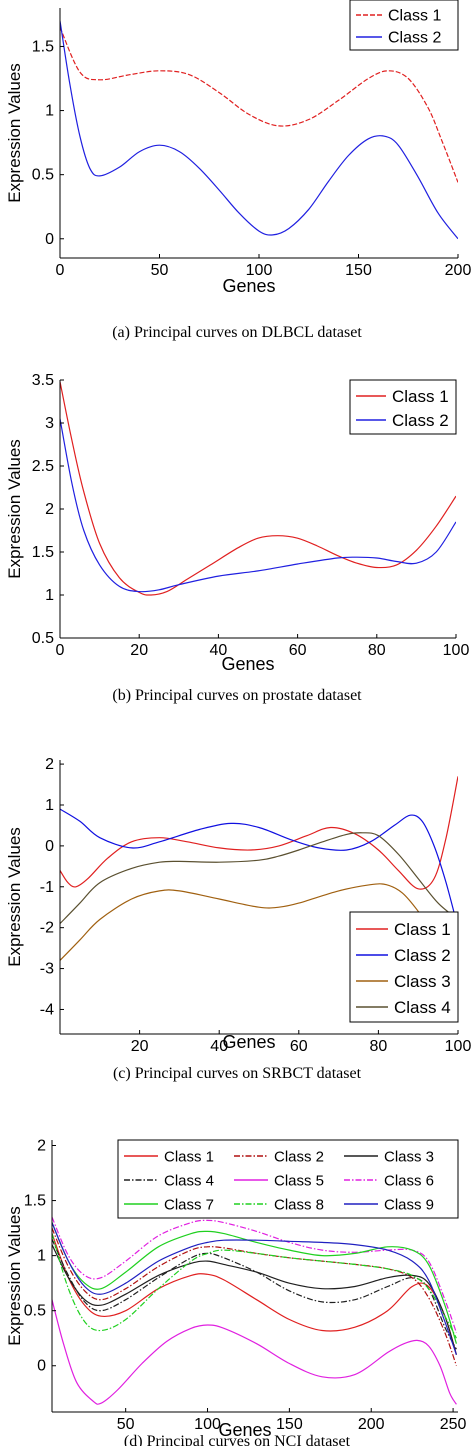 This screenshot has height=1446, width=474. What do you see at coordinates (47, 887) in the screenshot?
I see `y-tick-label: -1` at bounding box center [47, 887].